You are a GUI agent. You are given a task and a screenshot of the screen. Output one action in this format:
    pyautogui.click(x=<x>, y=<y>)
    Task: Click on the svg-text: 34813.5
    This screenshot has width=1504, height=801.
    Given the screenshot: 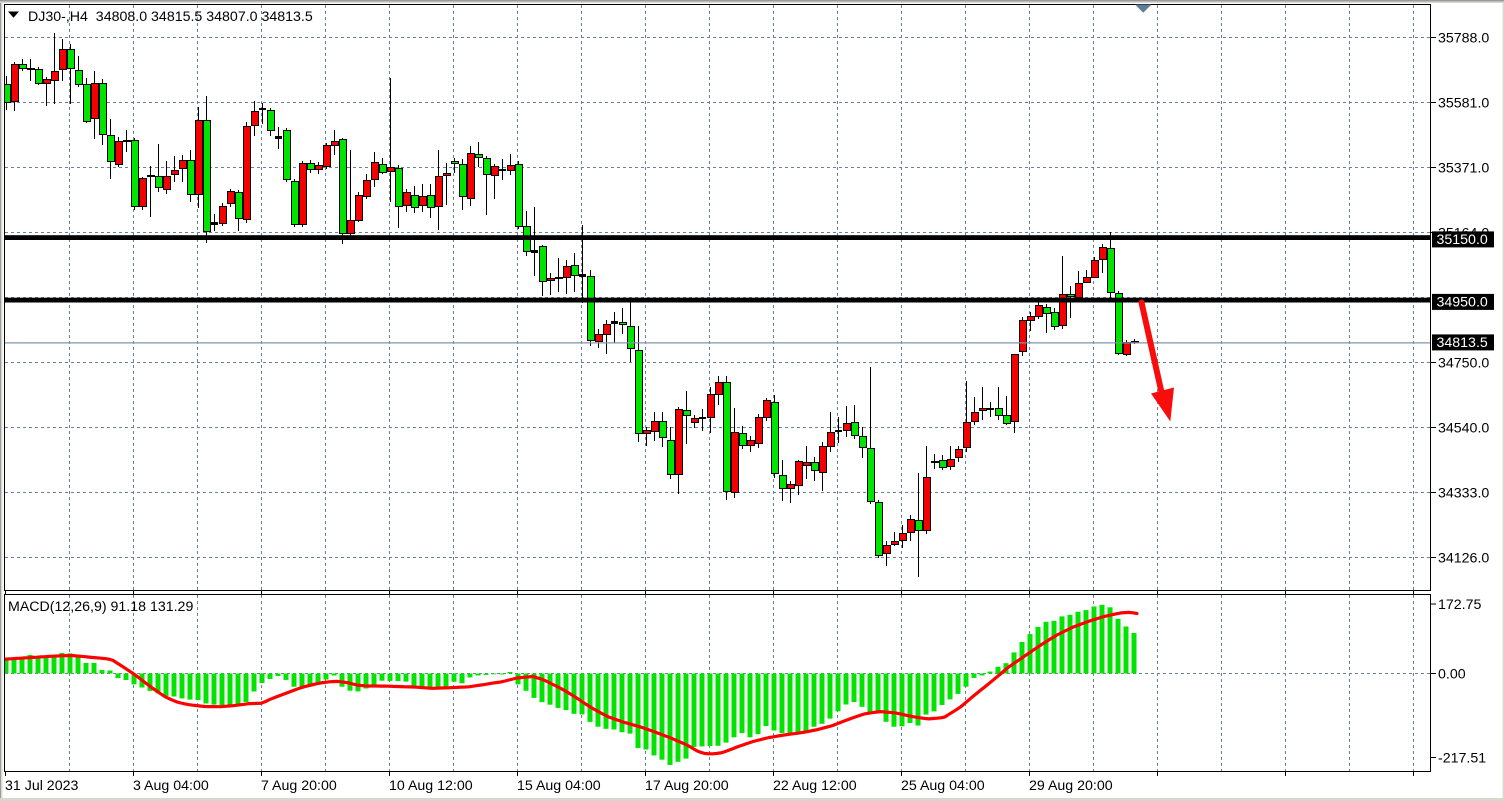 What is the action you would take?
    pyautogui.click(x=1462, y=343)
    